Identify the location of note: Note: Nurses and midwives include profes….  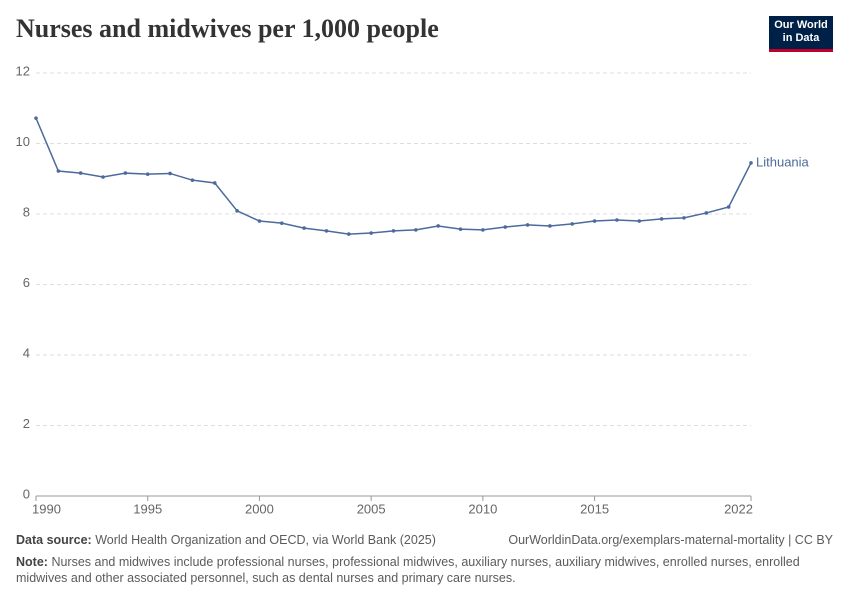
(423, 570).